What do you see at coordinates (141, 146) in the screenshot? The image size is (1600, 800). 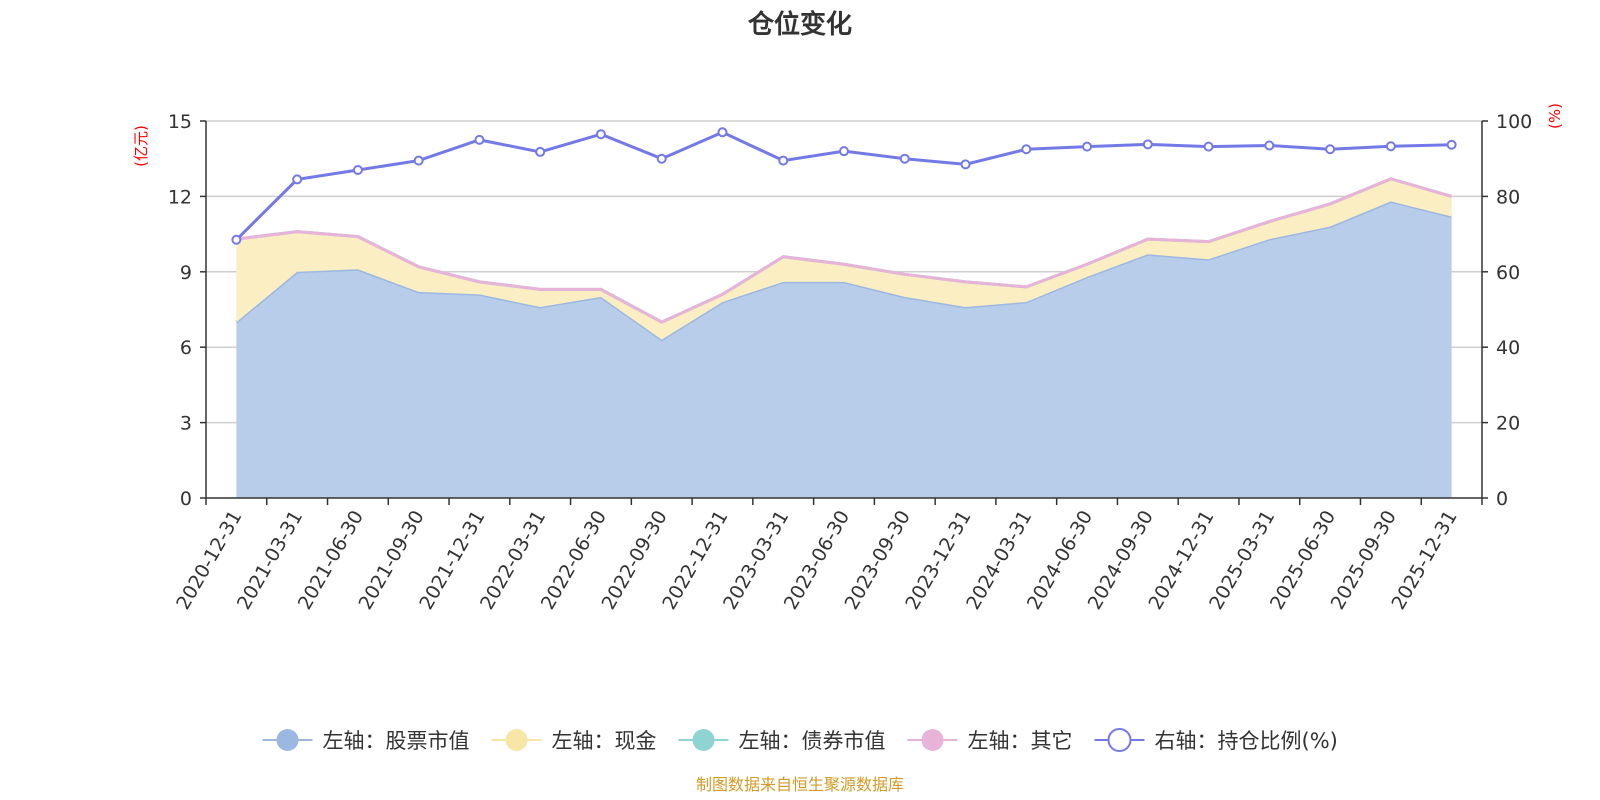 I see `left-axis-unit: (亿元)` at bounding box center [141, 146].